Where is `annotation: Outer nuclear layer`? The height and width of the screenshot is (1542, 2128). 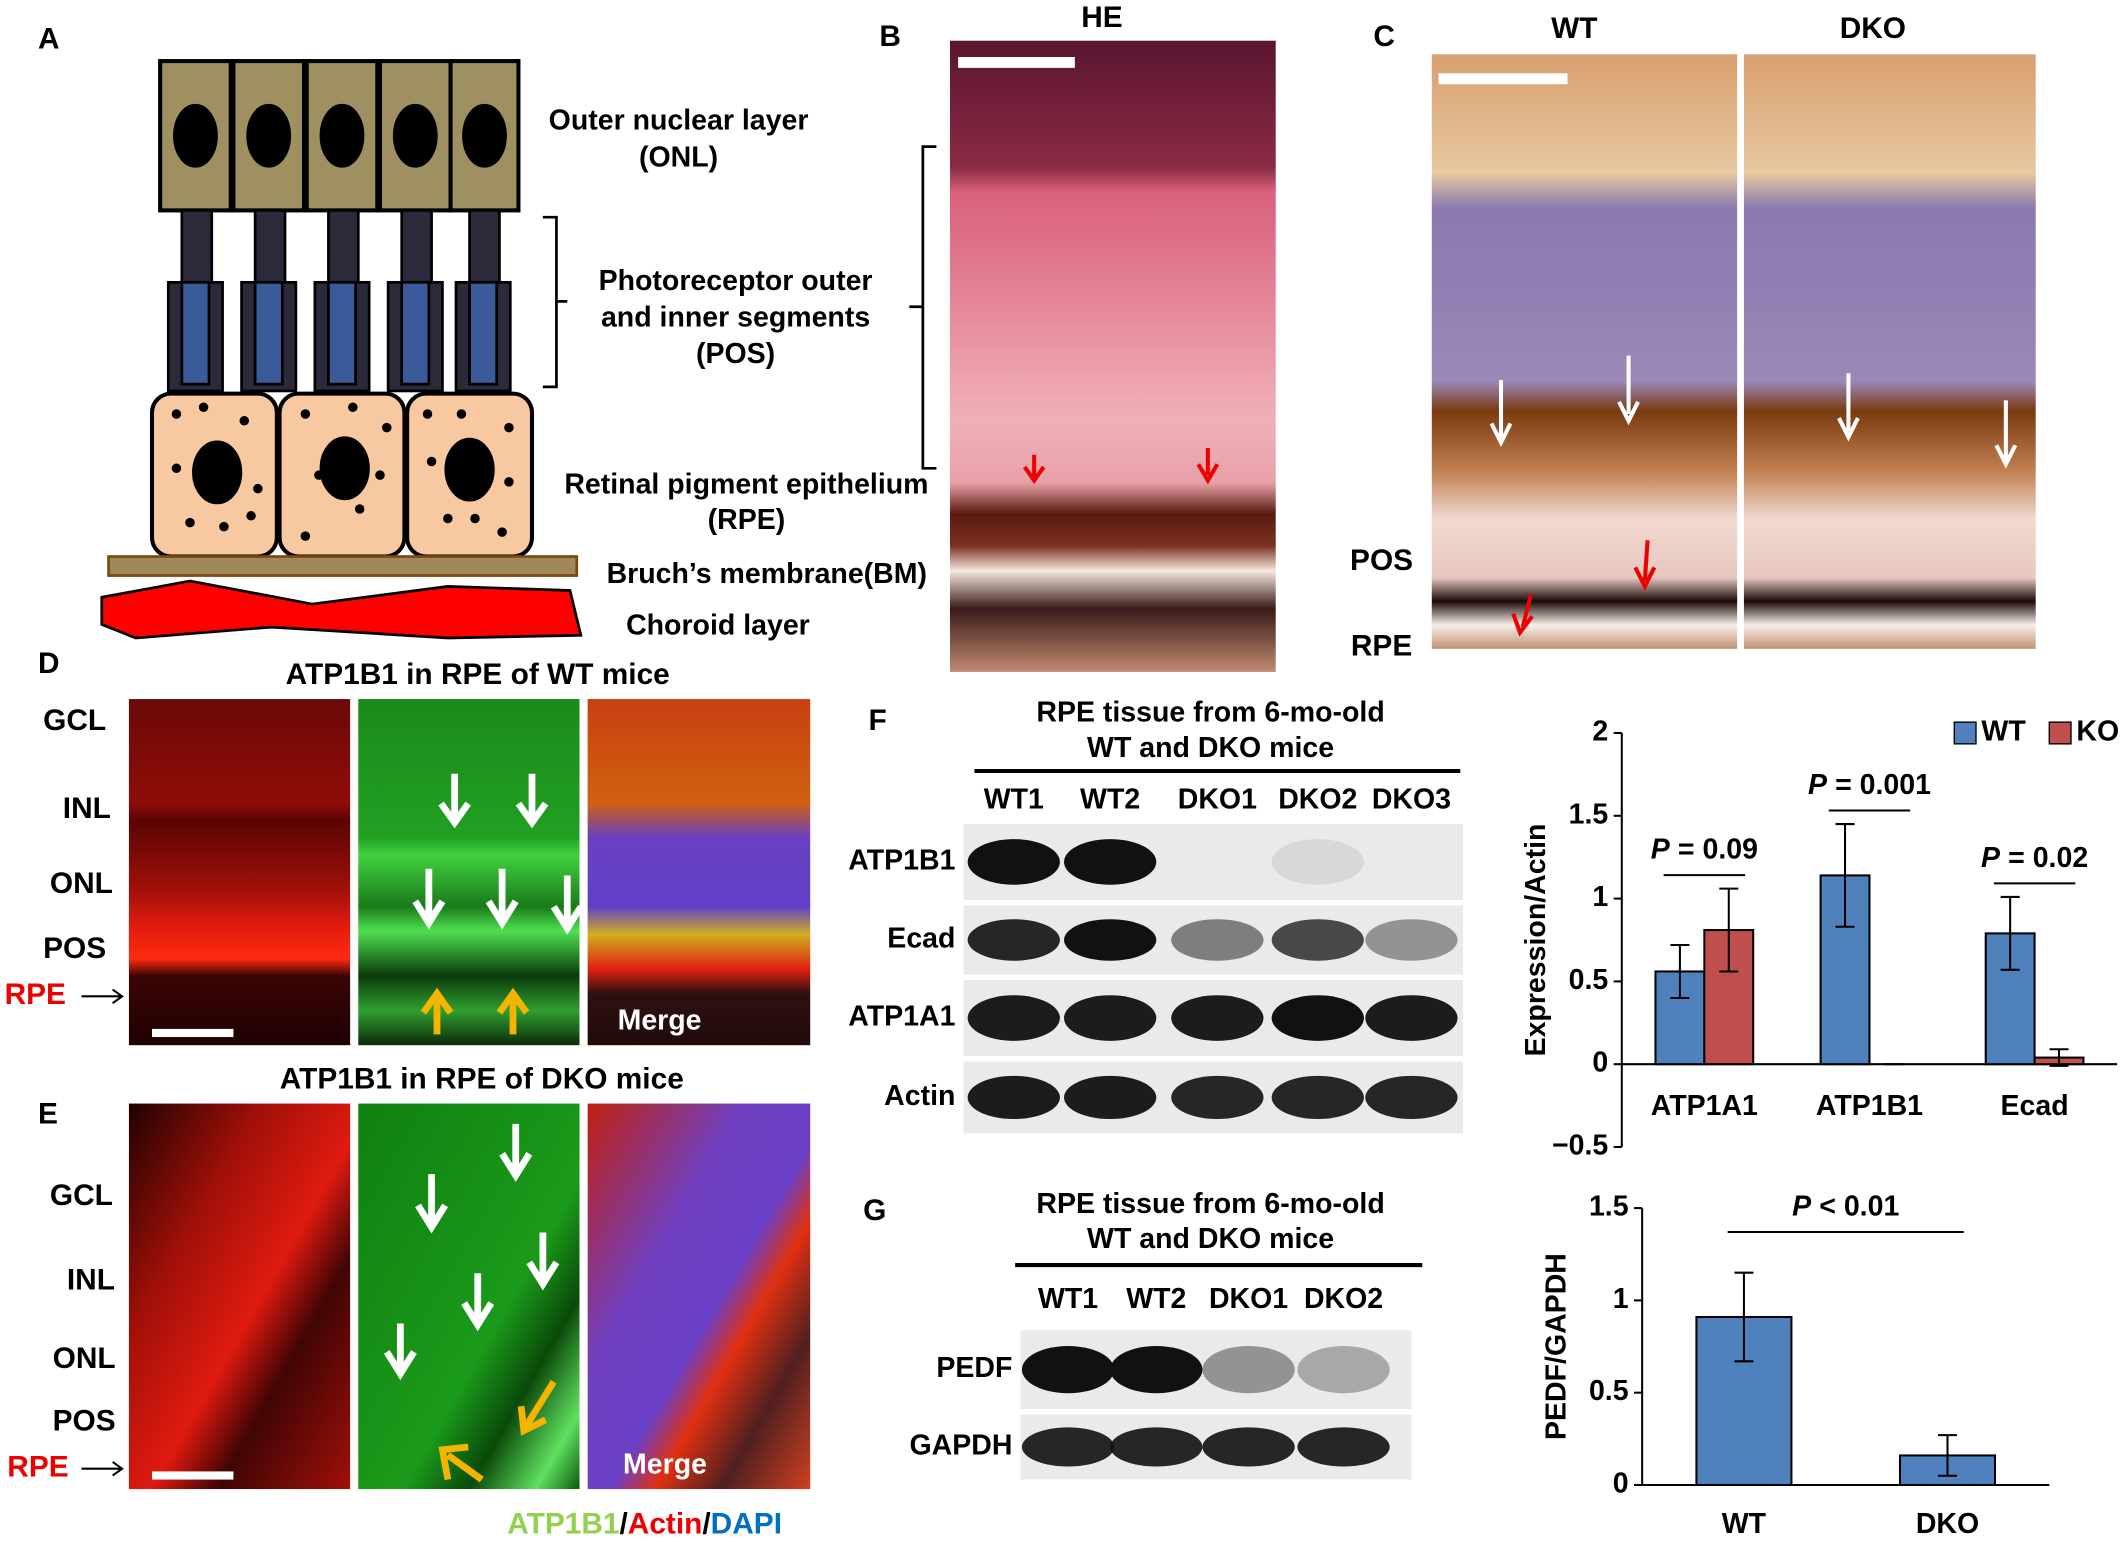 annotation: Outer nuclear layer is located at coordinates (679, 121).